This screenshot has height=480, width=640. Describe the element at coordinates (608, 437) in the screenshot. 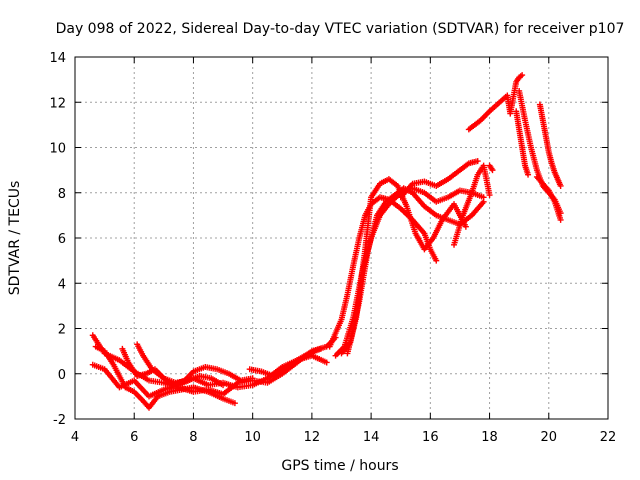

I see `x-tick-label: 22` at that location.